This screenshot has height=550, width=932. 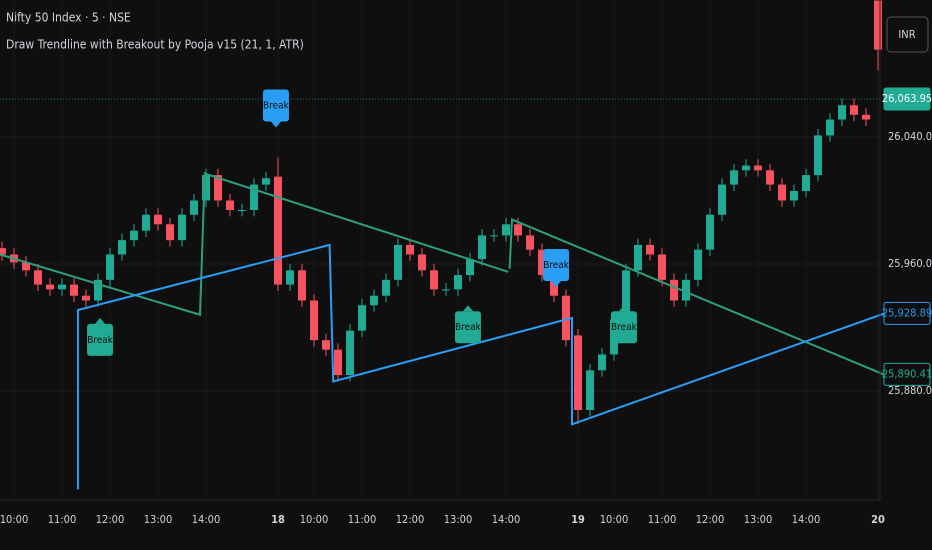 I want to click on currency-box, so click(x=907, y=34).